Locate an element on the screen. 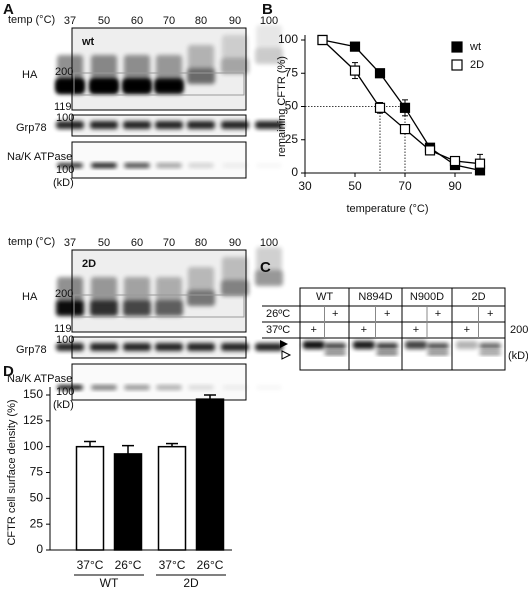  legend-label: 2D is located at coordinates (477, 65).